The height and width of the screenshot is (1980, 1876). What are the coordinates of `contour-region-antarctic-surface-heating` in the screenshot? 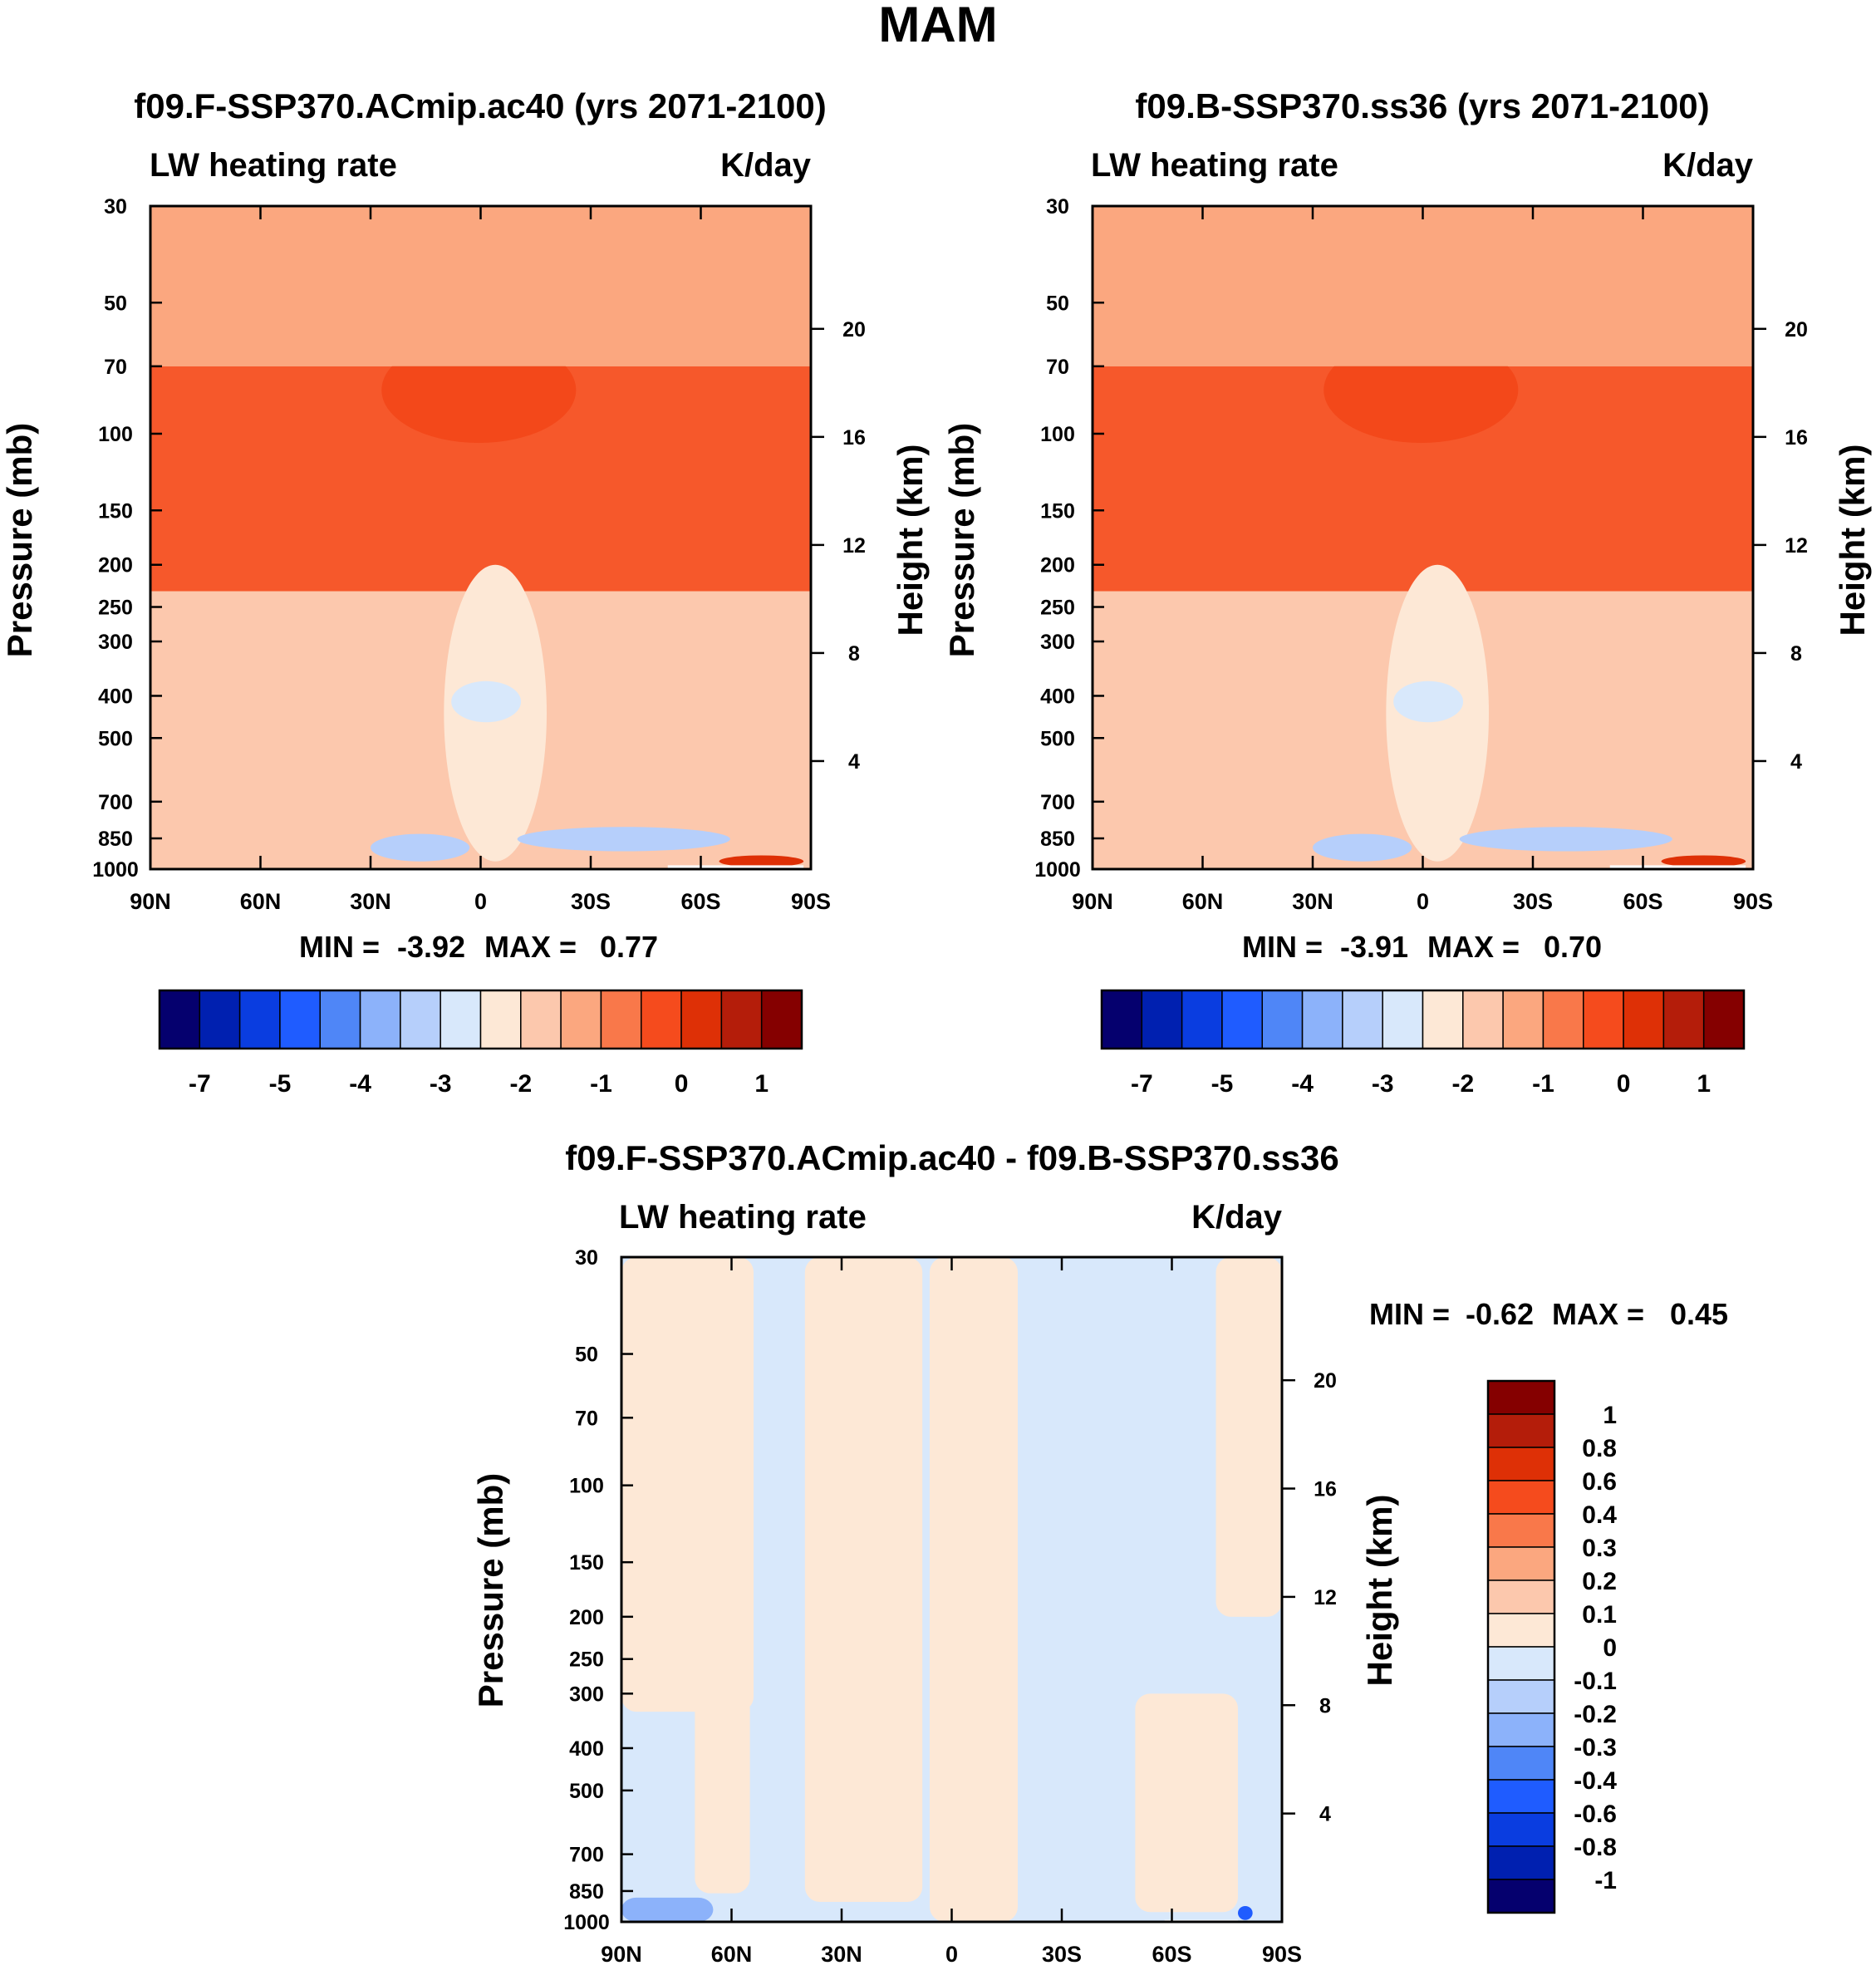 It's located at (761, 861).